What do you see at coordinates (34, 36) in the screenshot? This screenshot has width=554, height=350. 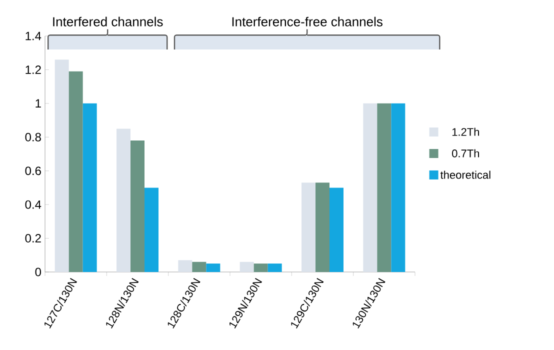 I see `y-tick-label: 1.4` at bounding box center [34, 36].